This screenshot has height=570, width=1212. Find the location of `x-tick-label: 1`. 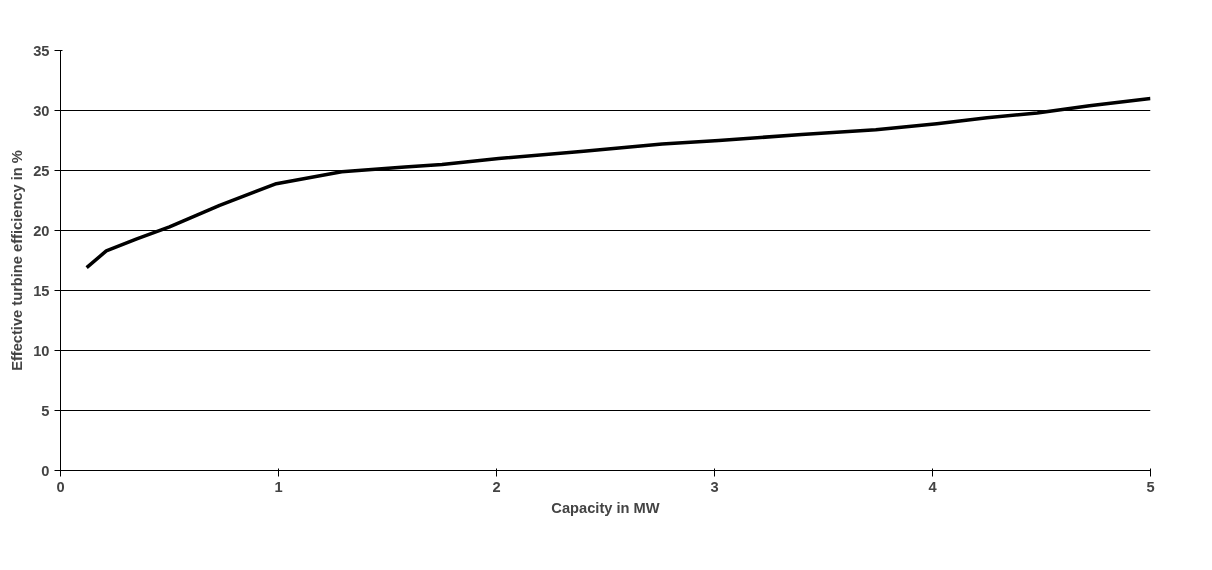

x-tick-label: 1 is located at coordinates (278, 486).